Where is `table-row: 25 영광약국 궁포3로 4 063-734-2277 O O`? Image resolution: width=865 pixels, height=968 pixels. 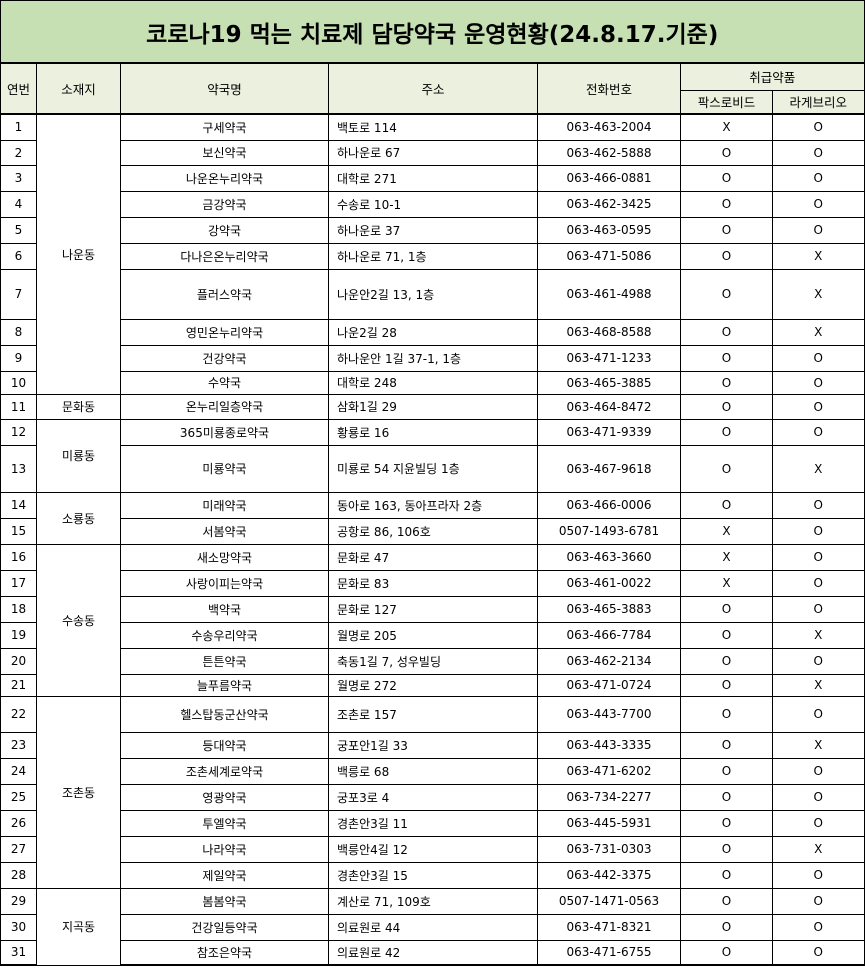
table-row: 25 영광약국 궁포3로 4 063-734-2277 O O is located at coordinates (432, 797).